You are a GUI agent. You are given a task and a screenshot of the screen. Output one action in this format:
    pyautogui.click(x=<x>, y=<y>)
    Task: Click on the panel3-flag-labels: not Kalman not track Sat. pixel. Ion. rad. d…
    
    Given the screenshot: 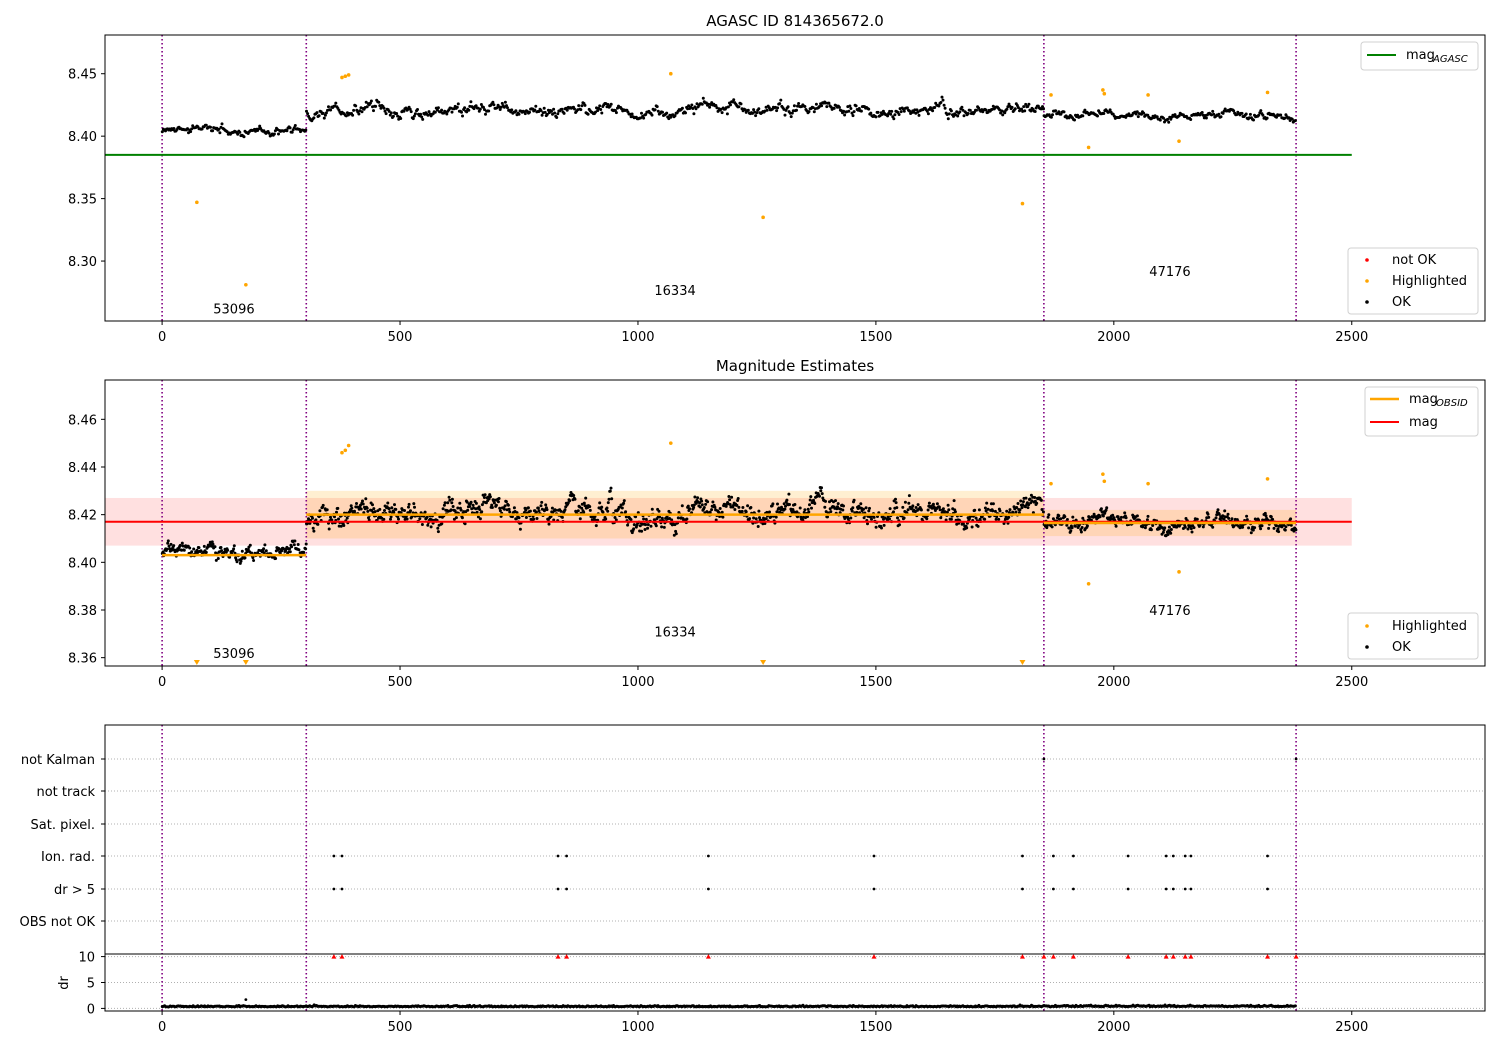 What is the action you would take?
    pyautogui.click(x=62, y=841)
    